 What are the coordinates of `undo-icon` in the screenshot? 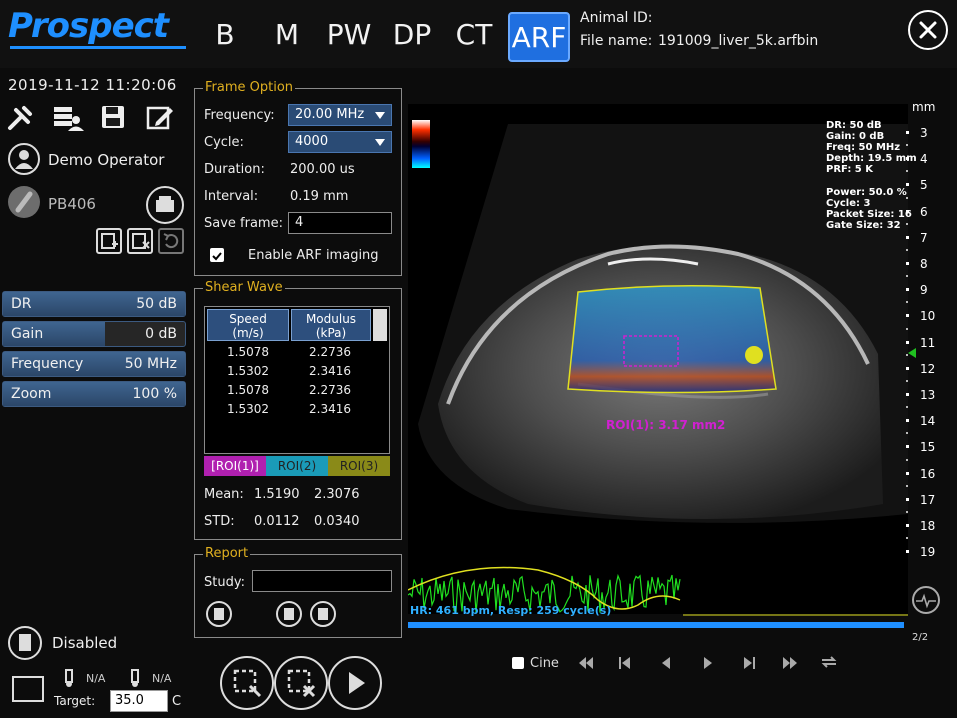 It's located at (171, 241).